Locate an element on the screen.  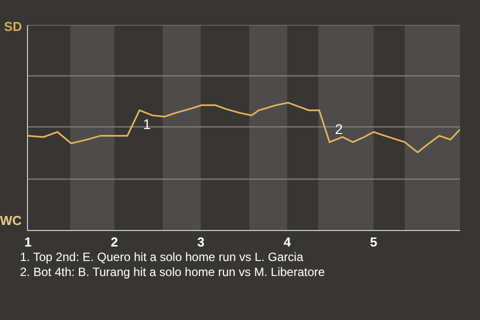
x-tick-label: 3 is located at coordinates (200, 242).